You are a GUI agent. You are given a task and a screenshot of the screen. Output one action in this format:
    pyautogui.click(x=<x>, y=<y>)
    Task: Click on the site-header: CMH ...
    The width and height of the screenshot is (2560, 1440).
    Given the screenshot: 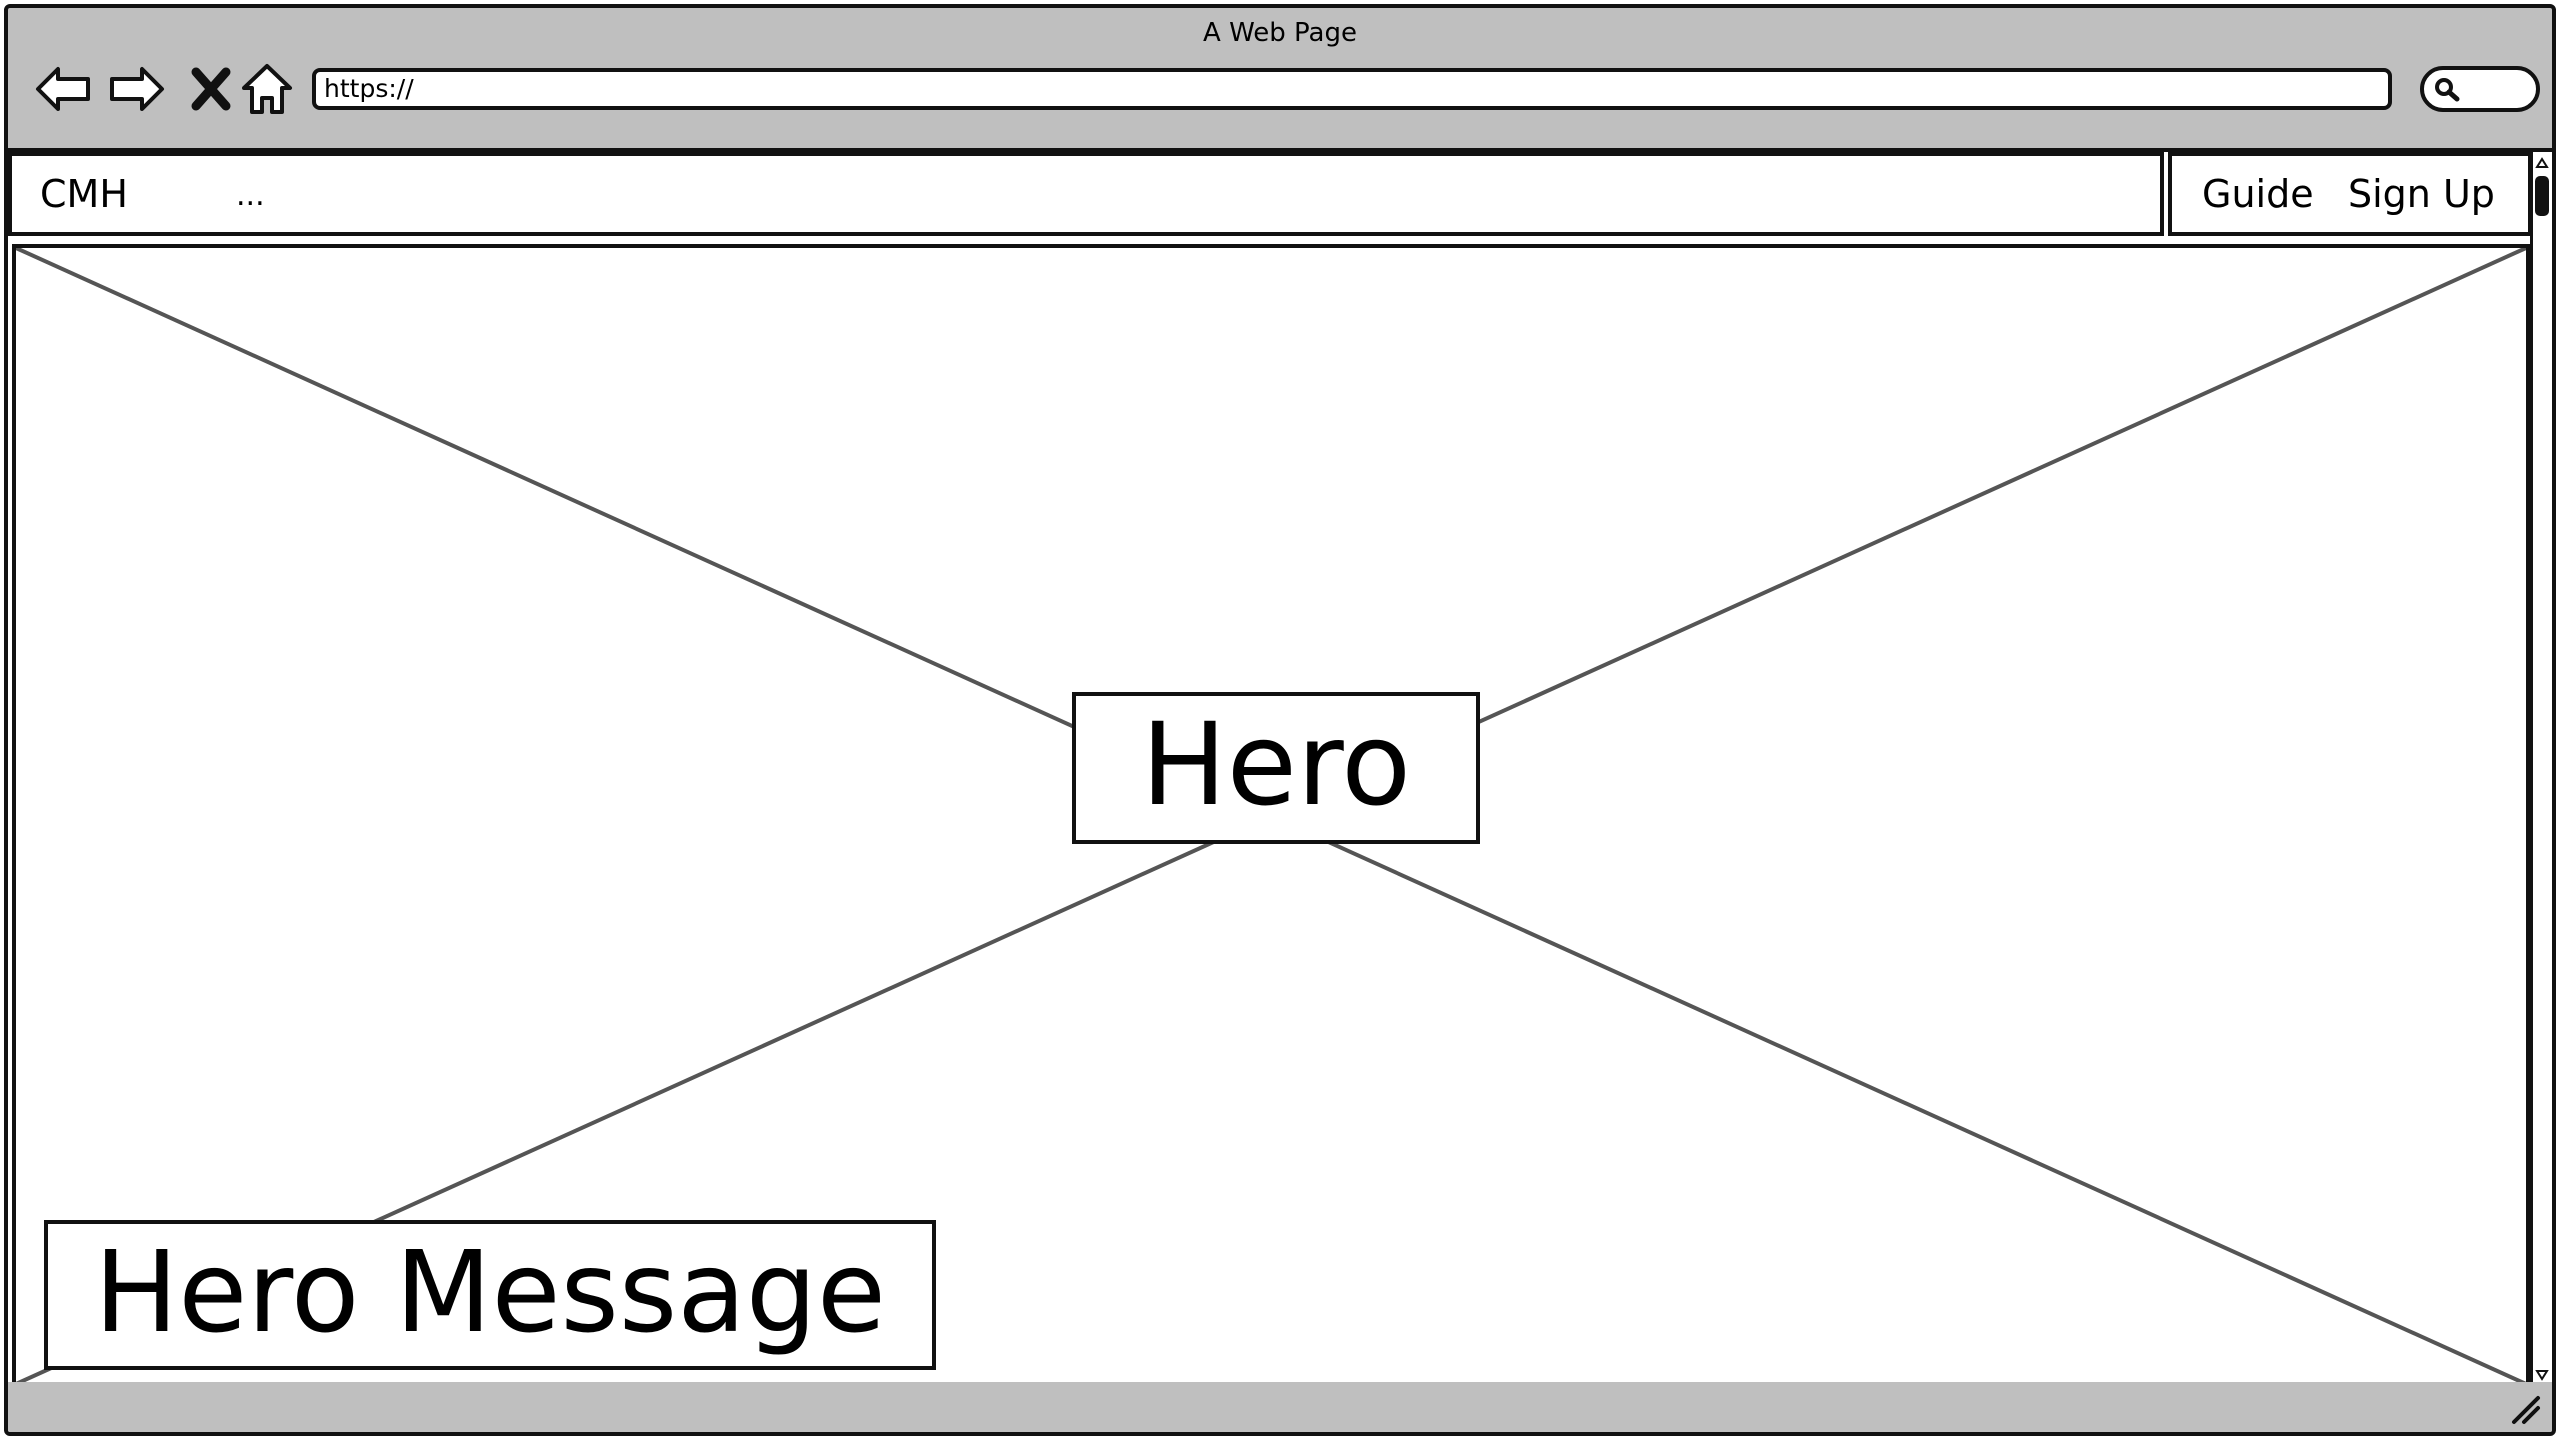 What is the action you would take?
    pyautogui.click(x=1086, y=194)
    